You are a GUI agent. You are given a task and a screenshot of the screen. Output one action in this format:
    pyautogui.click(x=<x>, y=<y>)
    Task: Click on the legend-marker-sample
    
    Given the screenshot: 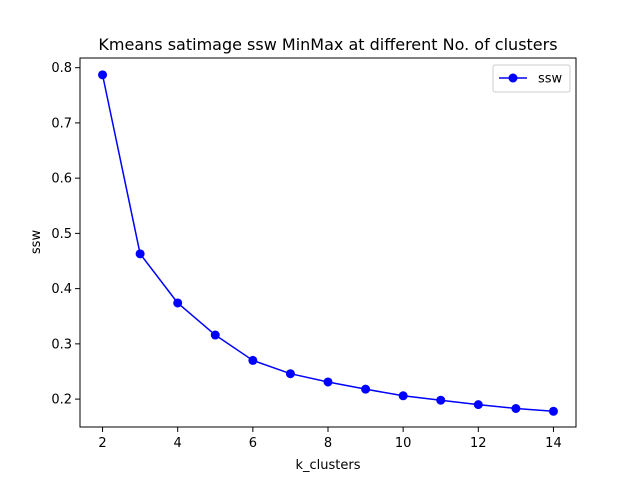 What is the action you would take?
    pyautogui.click(x=513, y=78)
    